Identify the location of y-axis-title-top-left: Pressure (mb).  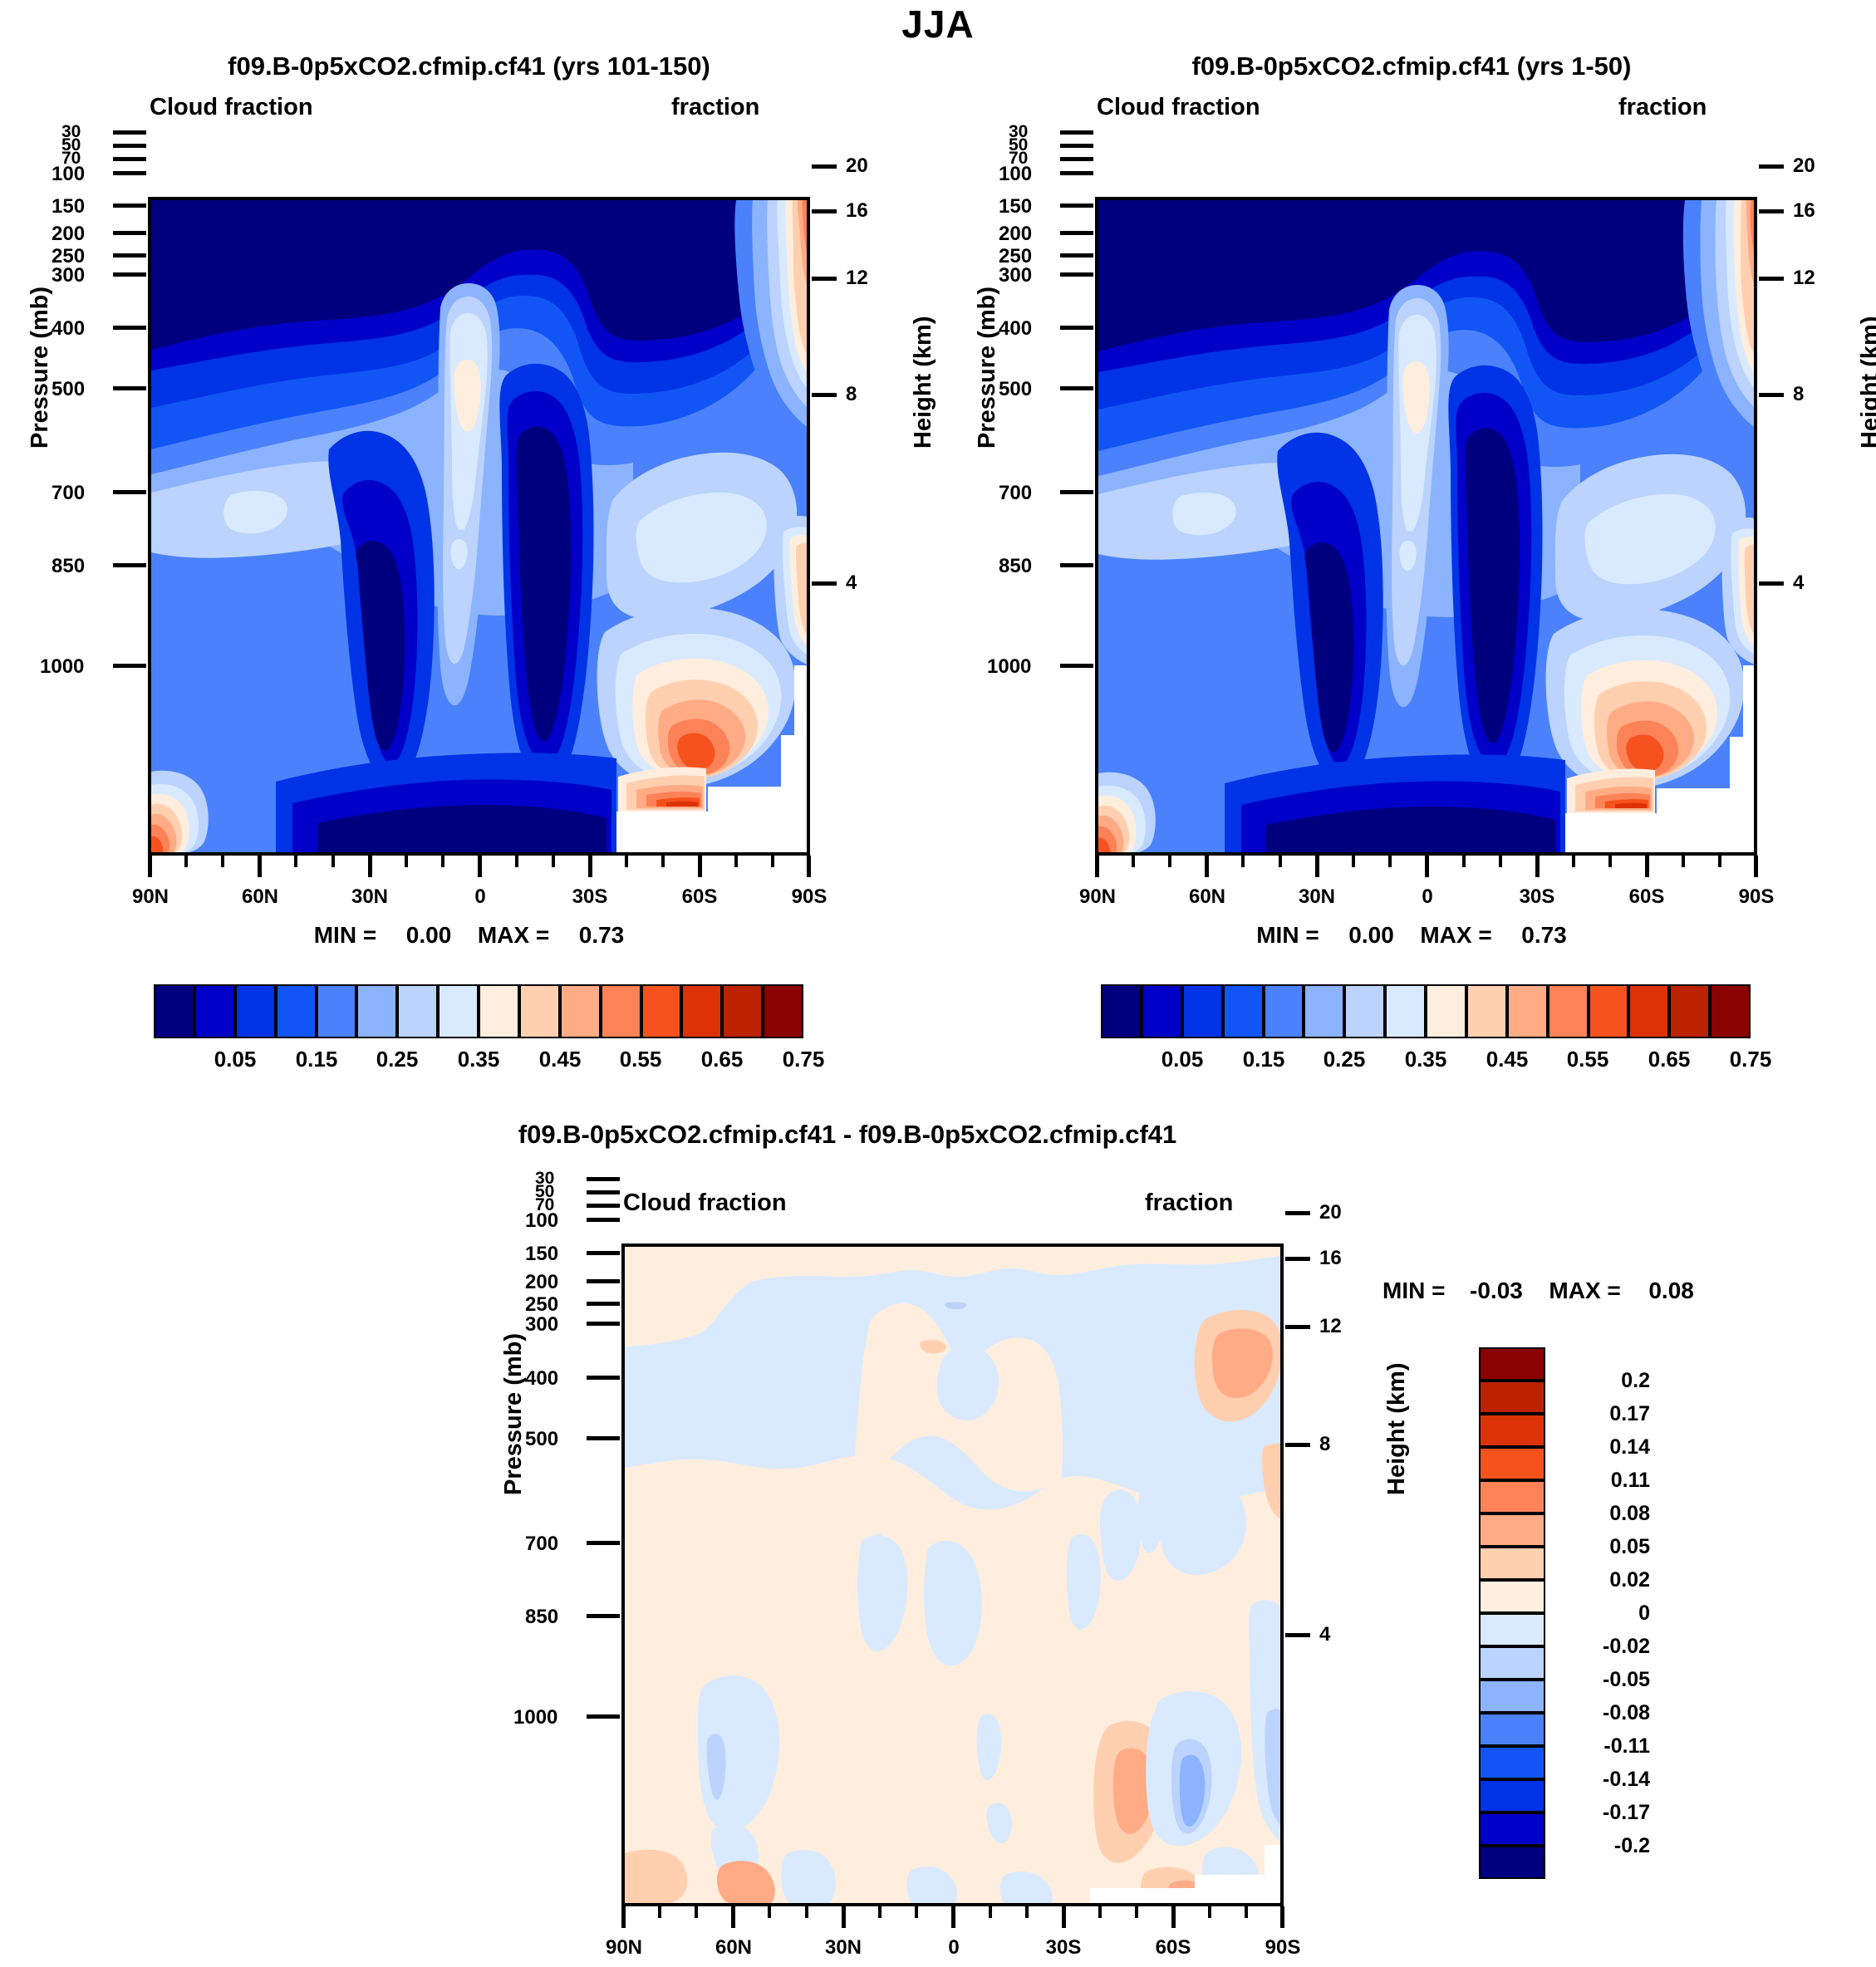
(40, 367).